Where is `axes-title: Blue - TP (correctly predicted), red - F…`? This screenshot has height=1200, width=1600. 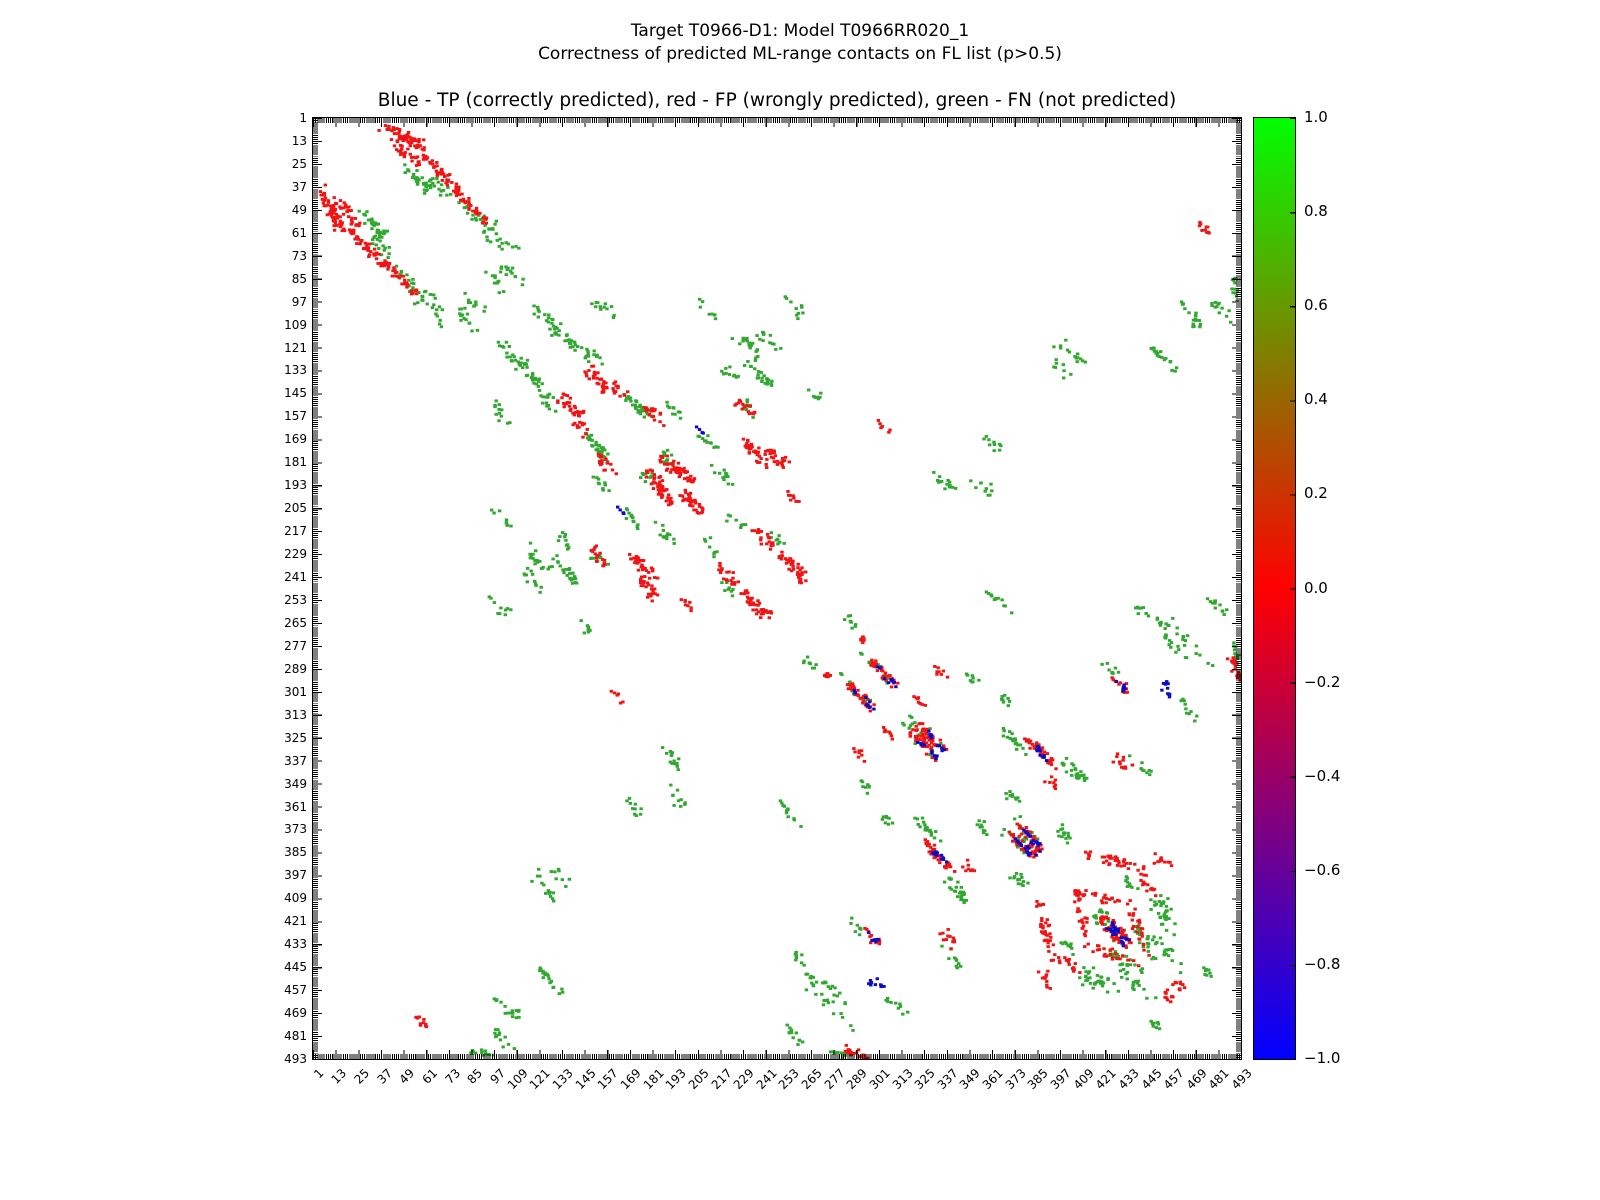 axes-title: Blue - TP (correctly predicted), red - F… is located at coordinates (777, 100).